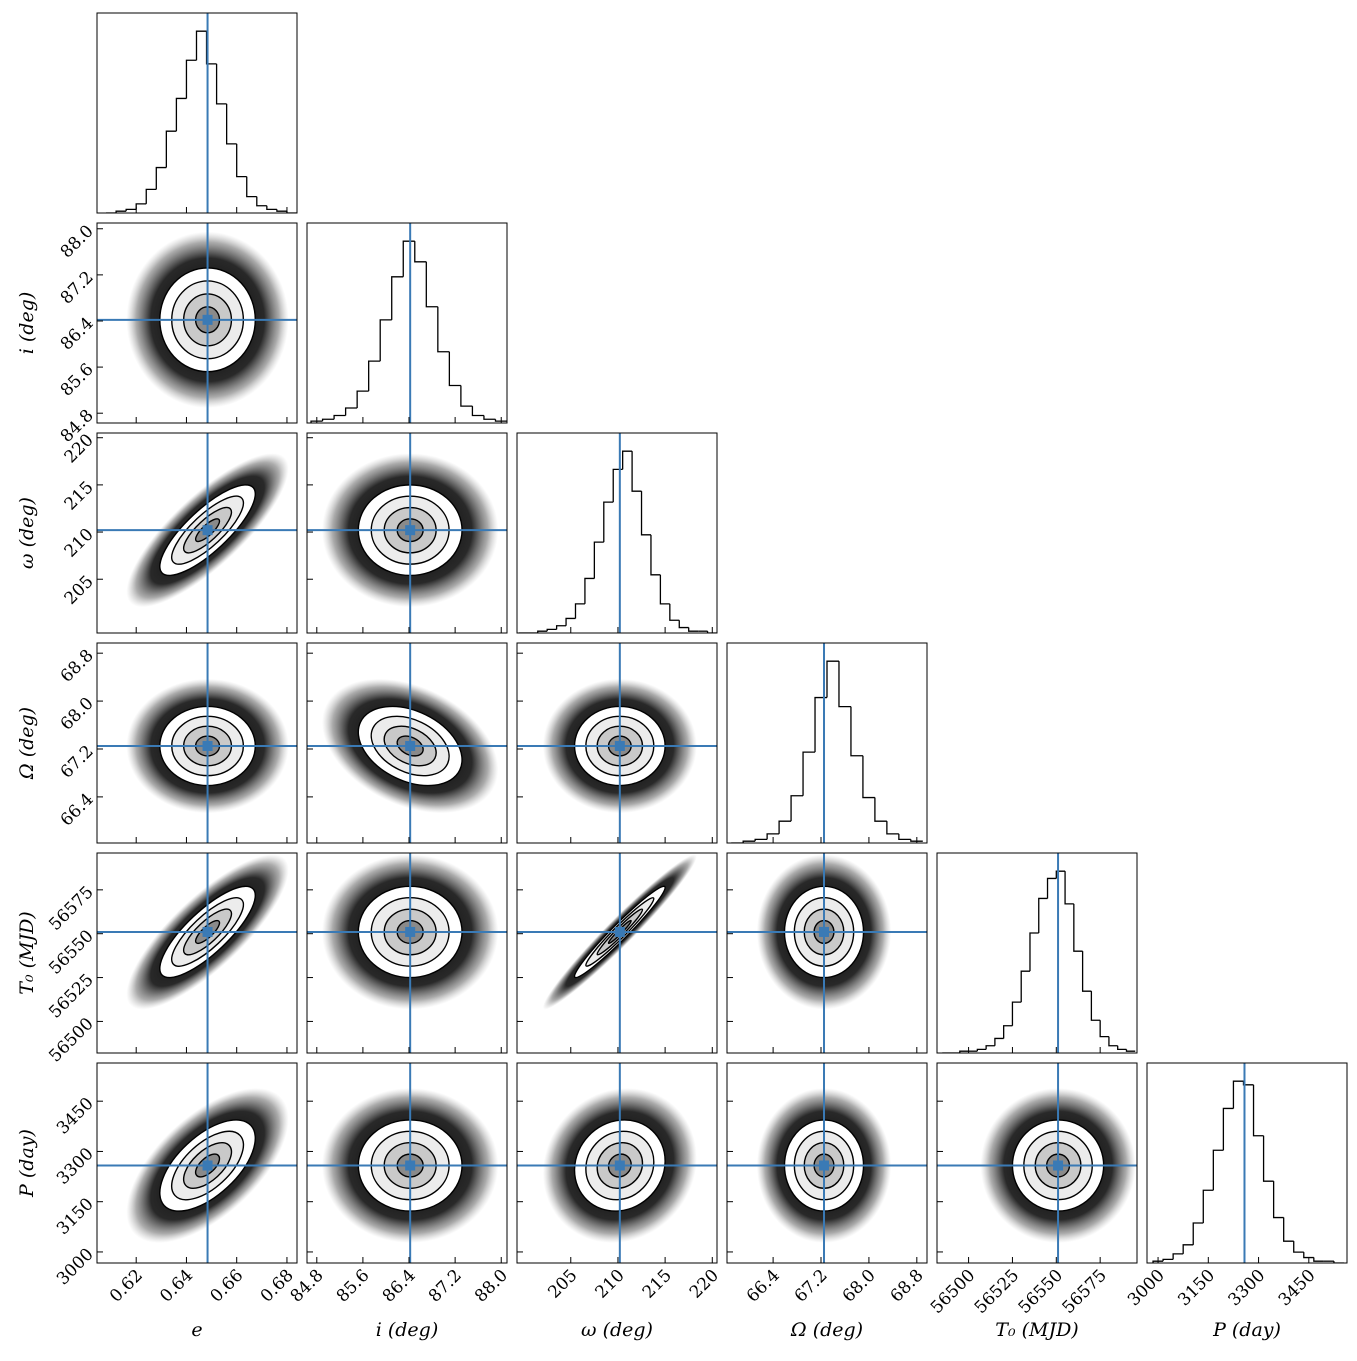 Image resolution: width=1357 pixels, height=1361 pixels. What do you see at coordinates (953, 1292) in the screenshot?
I see `x-tick-label: 56500` at bounding box center [953, 1292].